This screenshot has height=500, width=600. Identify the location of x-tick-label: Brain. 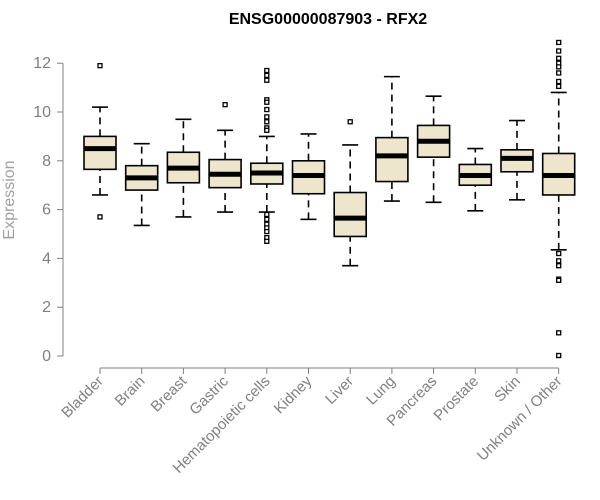
(130, 391).